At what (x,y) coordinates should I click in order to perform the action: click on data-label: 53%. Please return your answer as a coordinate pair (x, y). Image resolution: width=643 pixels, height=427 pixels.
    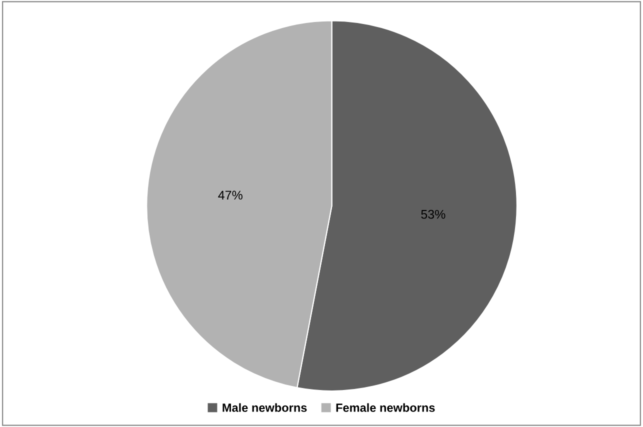
    Looking at the image, I should click on (433, 214).